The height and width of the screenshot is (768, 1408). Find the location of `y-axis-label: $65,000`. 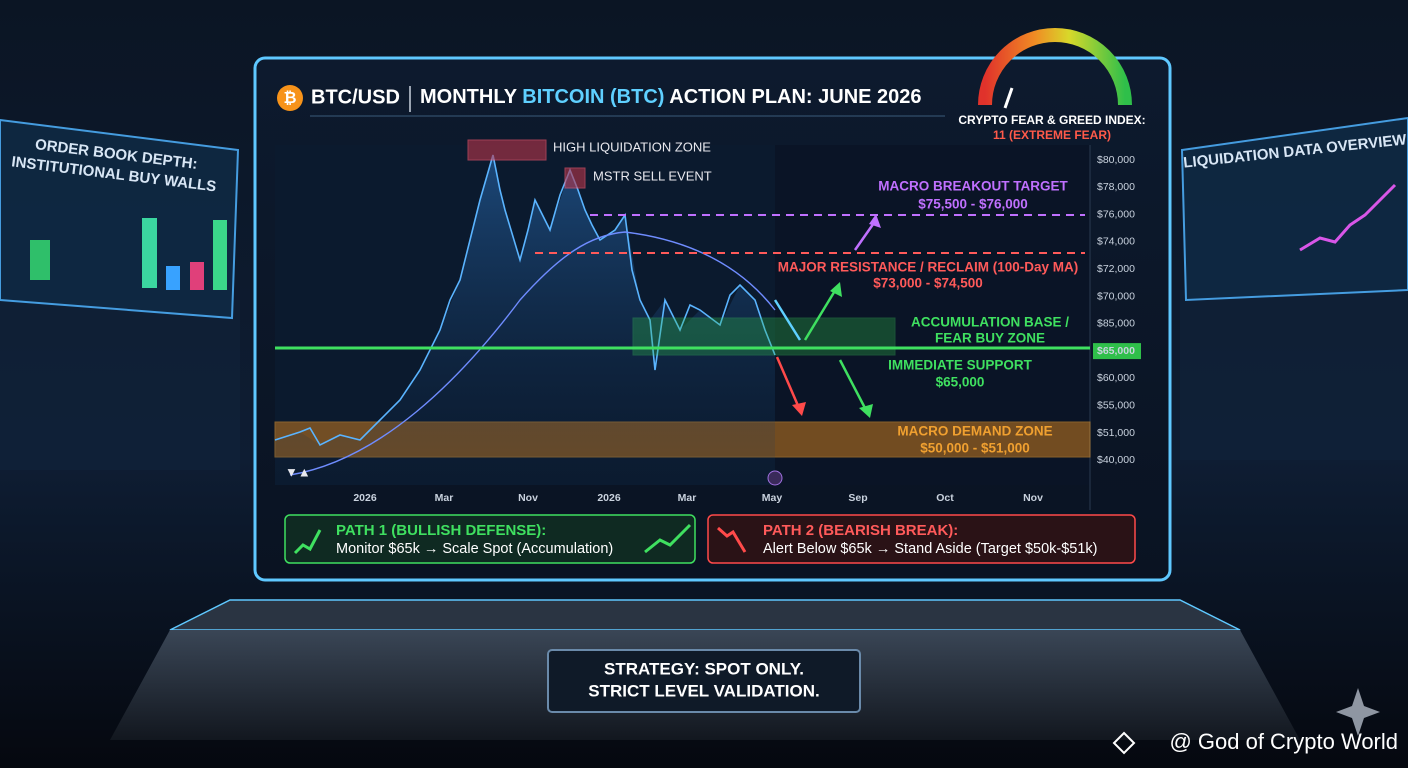

y-axis-label: $65,000 is located at coordinates (1116, 351).